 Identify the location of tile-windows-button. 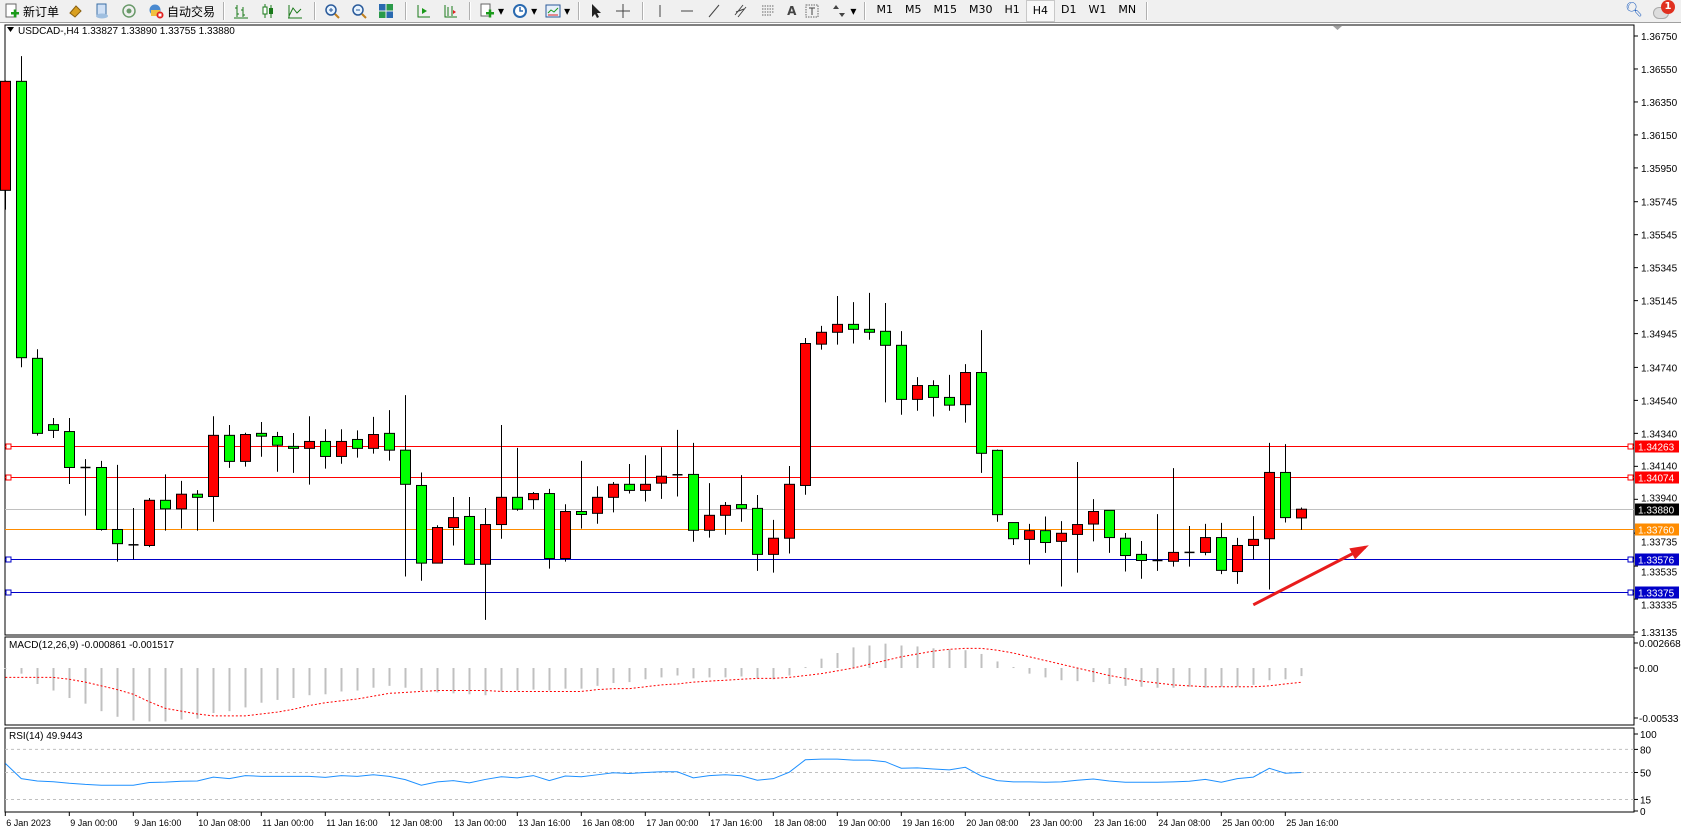
(387, 11).